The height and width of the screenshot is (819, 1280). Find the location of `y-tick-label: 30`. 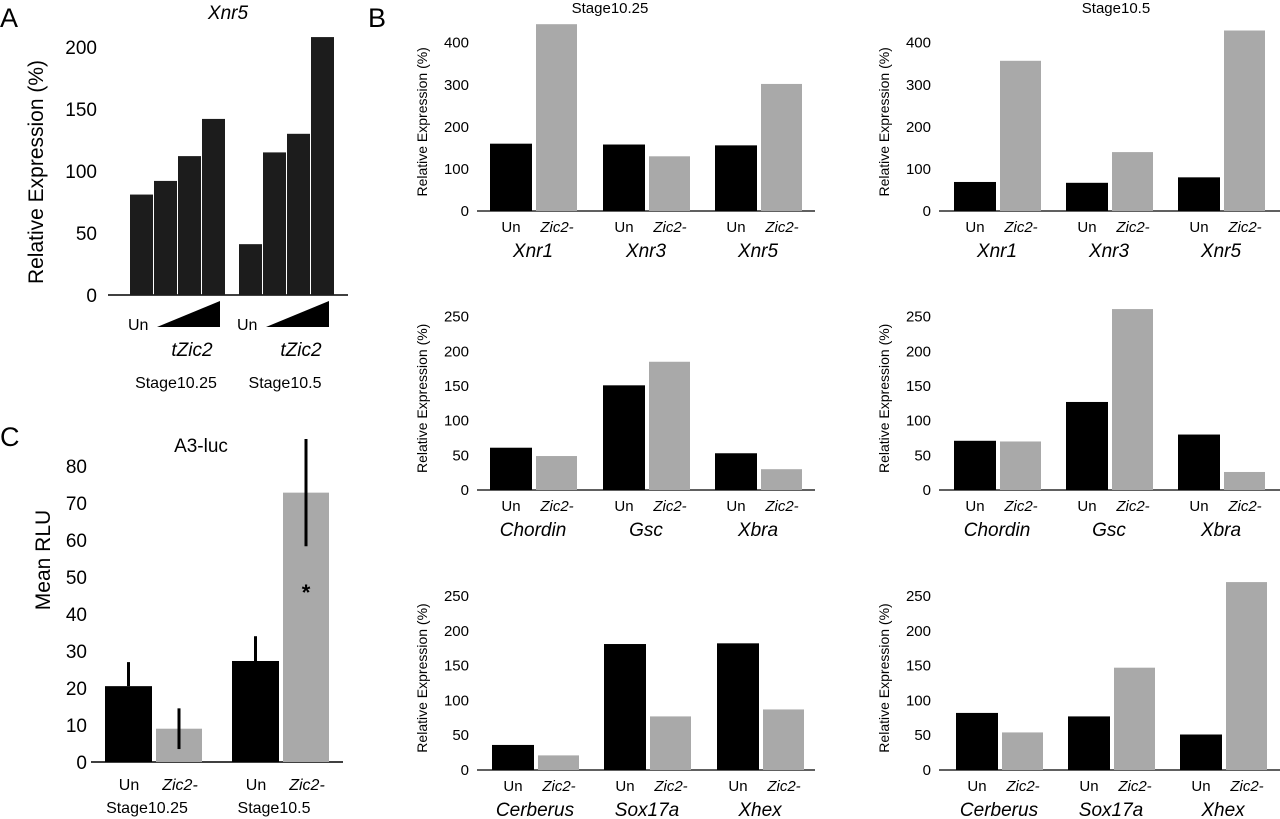

y-tick-label: 30 is located at coordinates (76, 652).